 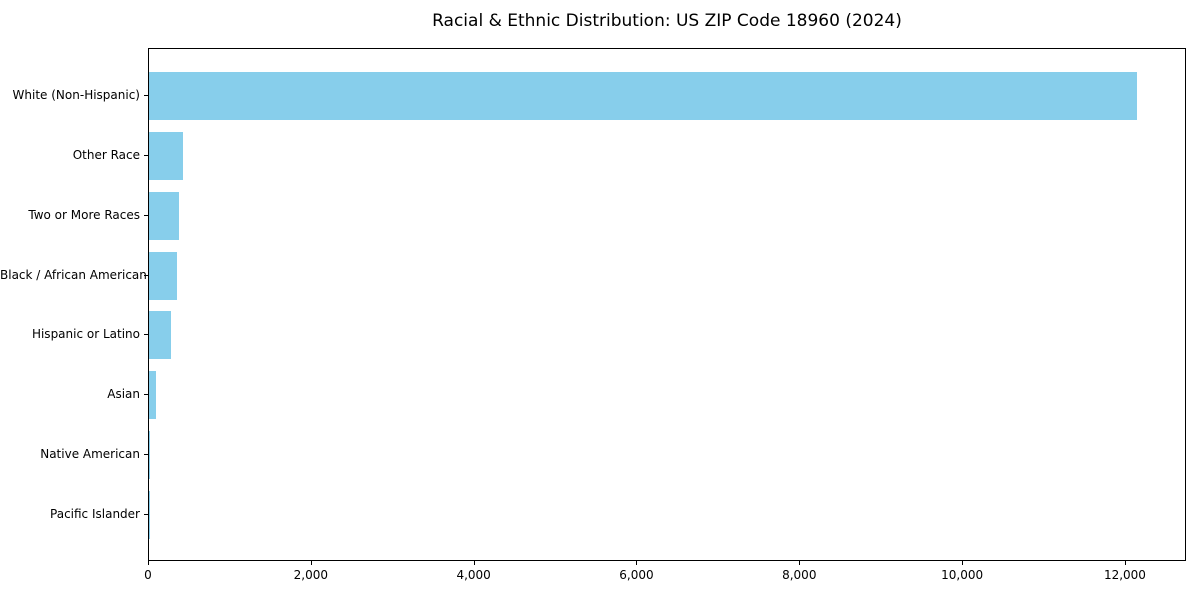 What do you see at coordinates (106, 154) in the screenshot?
I see `y-tick-label: Other Race` at bounding box center [106, 154].